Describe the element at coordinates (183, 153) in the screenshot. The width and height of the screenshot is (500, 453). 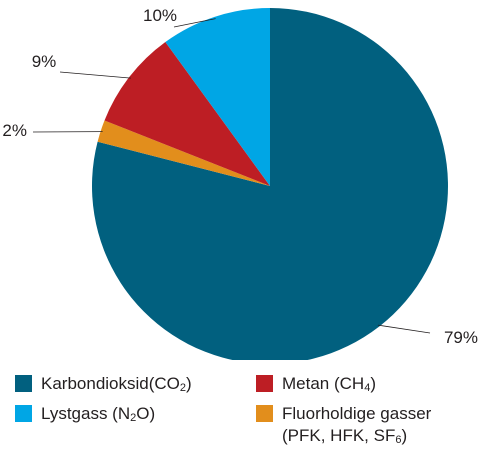
I see `pie-slice-fluor` at that location.